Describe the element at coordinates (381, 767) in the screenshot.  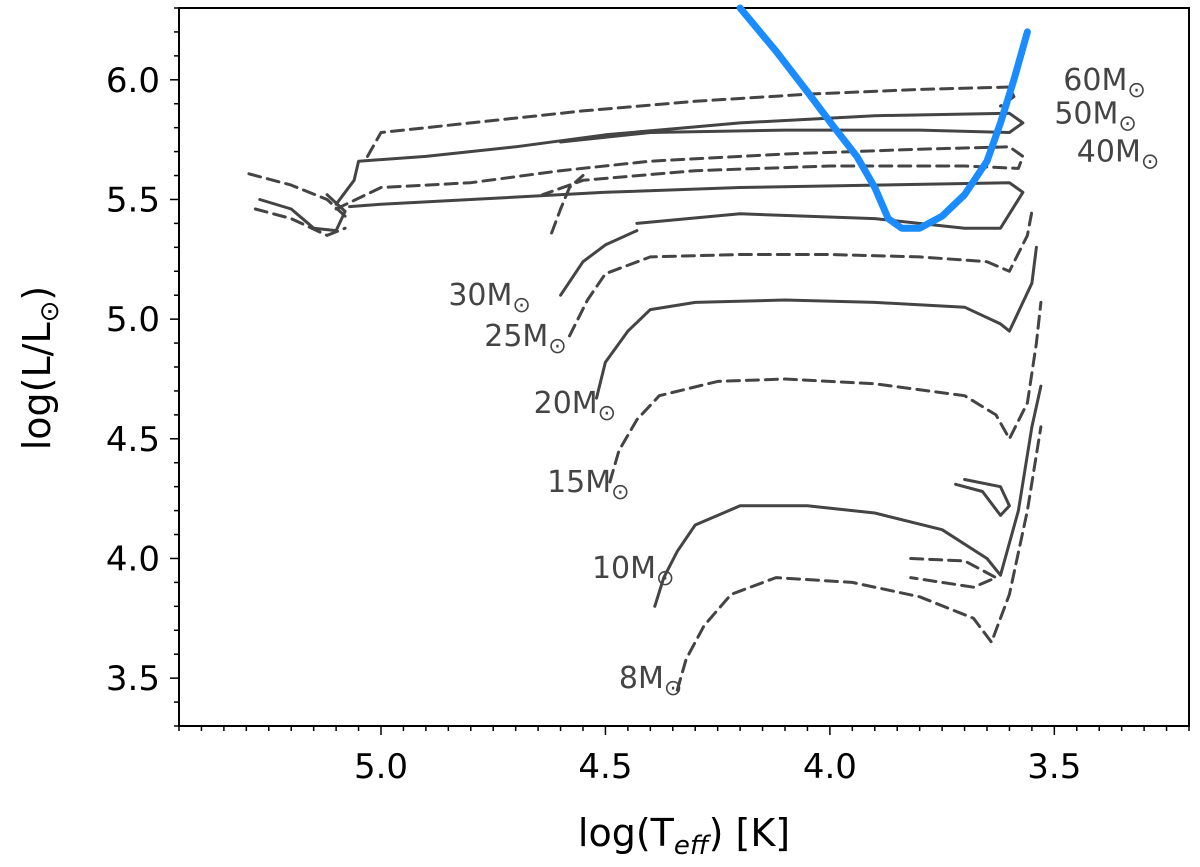
I see `x-tick-label: 5.0` at that location.